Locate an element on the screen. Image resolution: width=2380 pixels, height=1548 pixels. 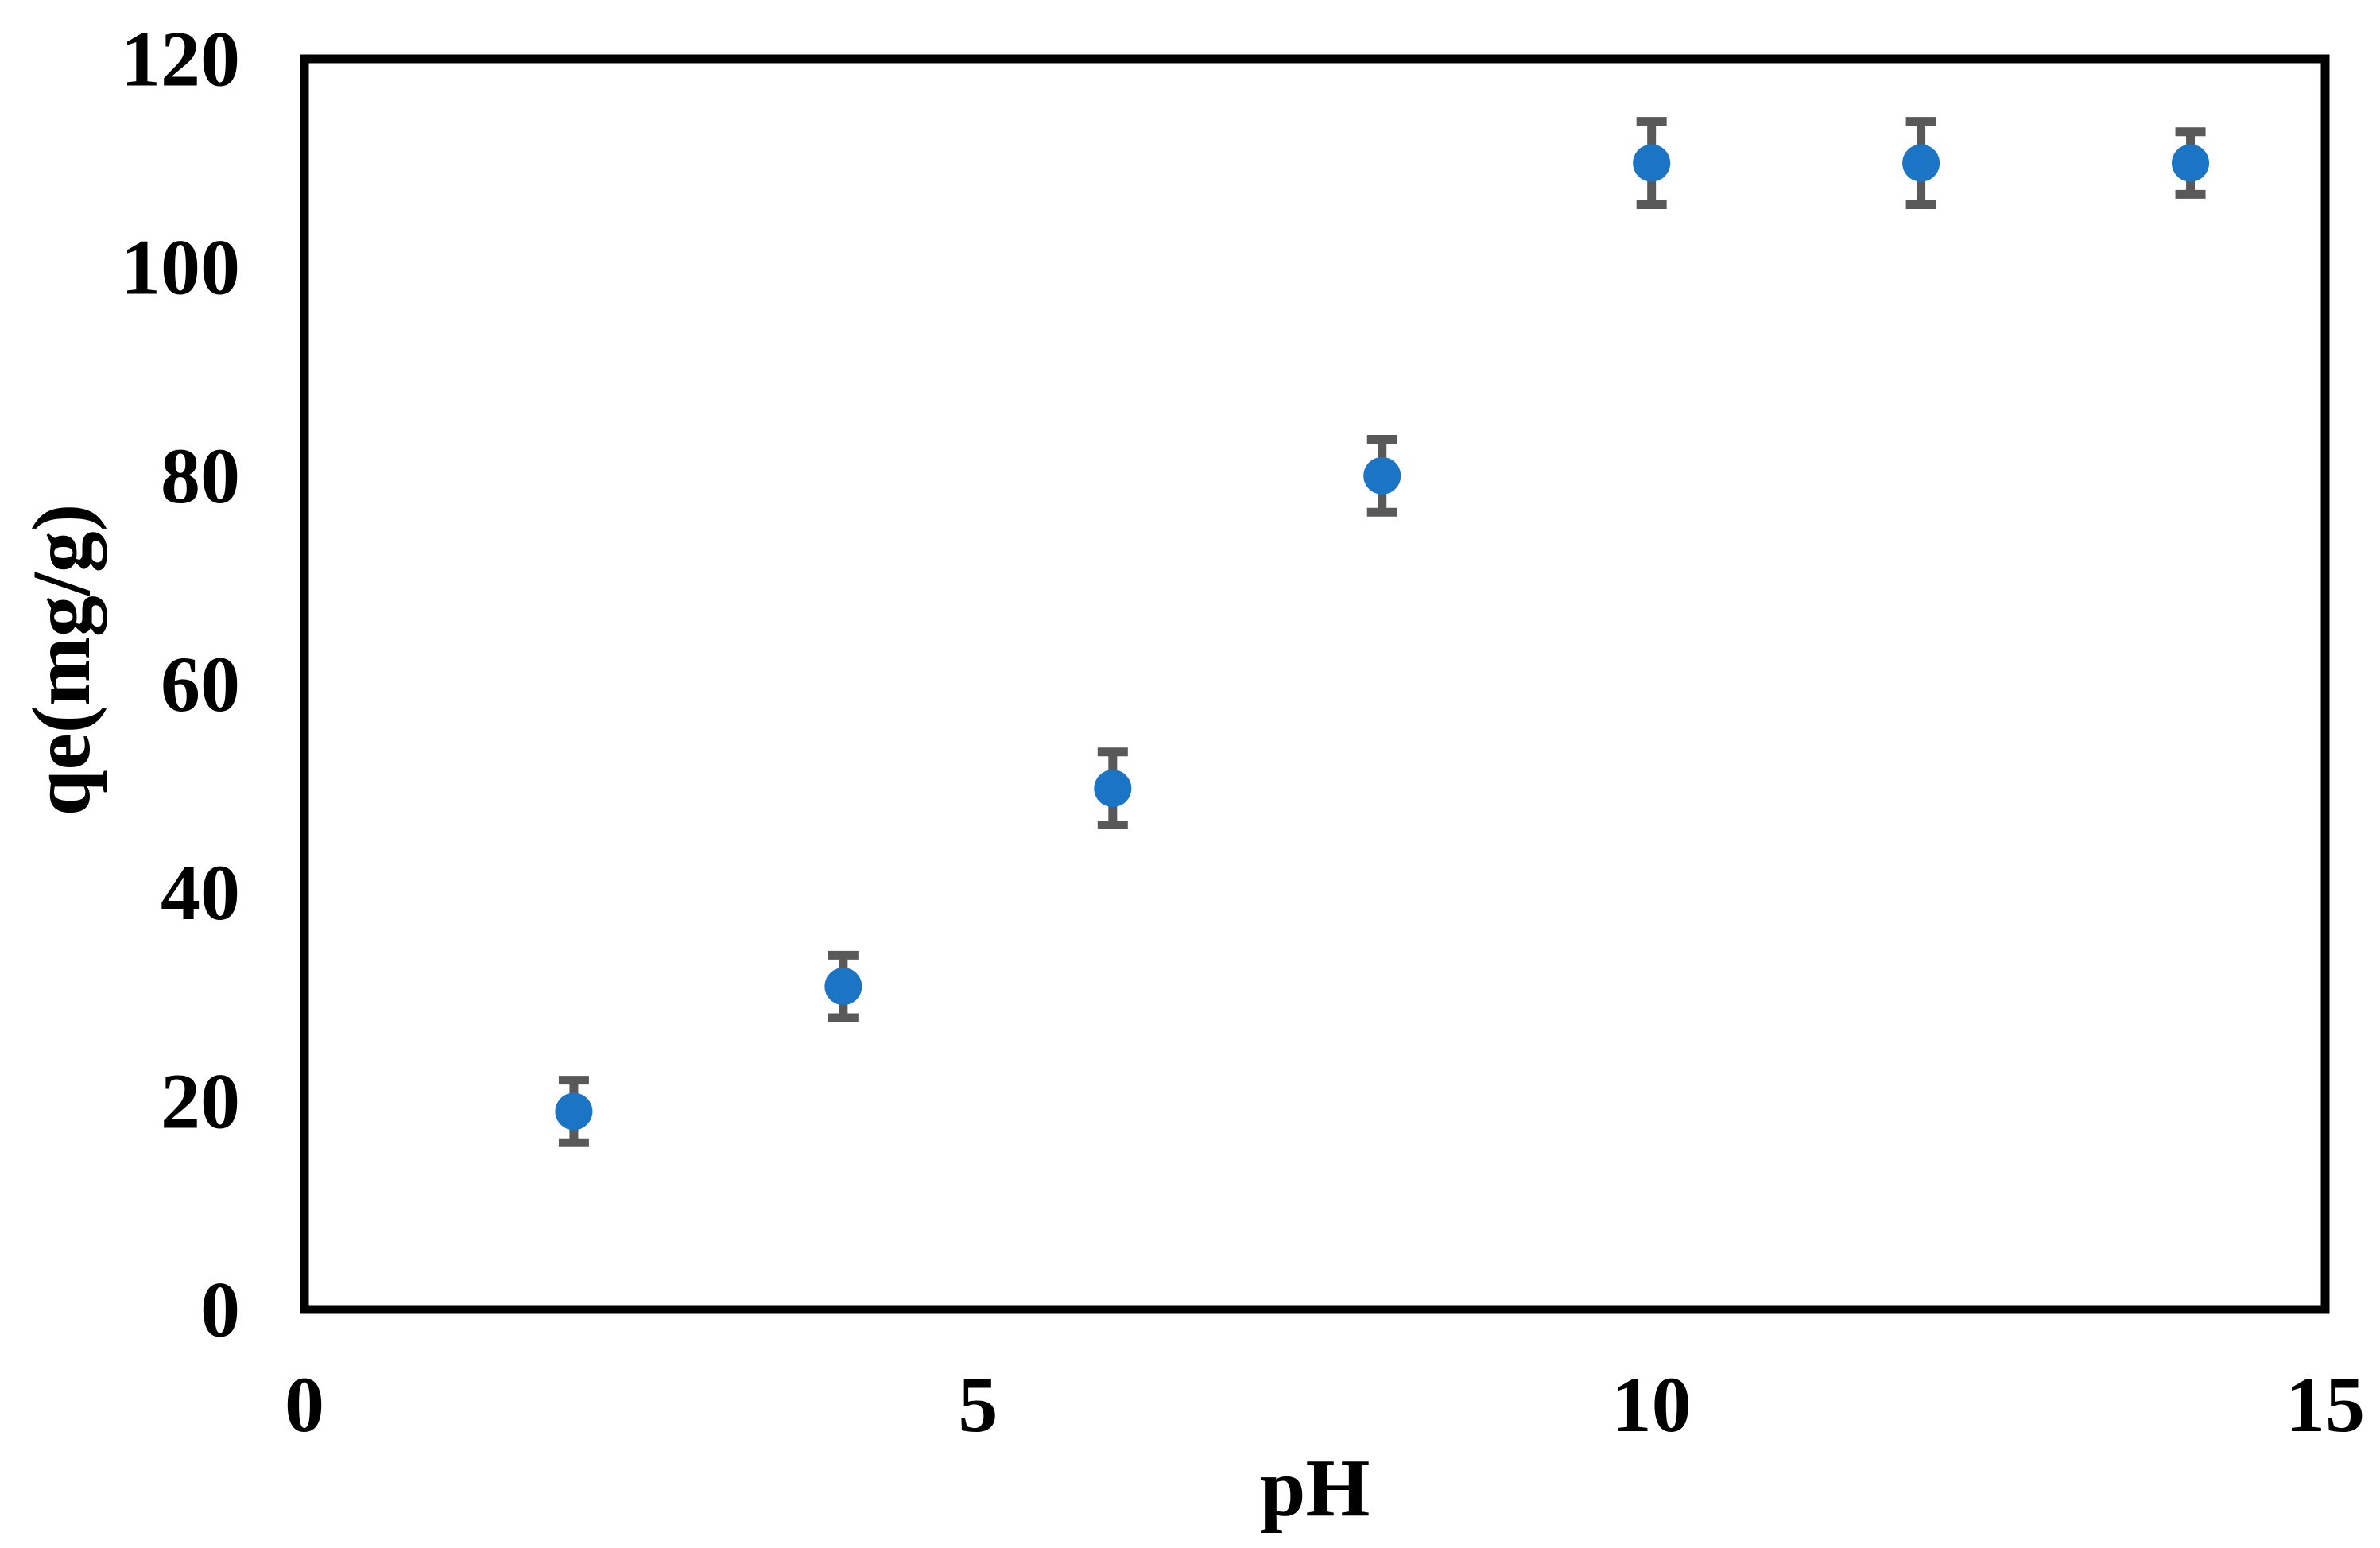
y-tick-label: 0 is located at coordinates (220, 1310).